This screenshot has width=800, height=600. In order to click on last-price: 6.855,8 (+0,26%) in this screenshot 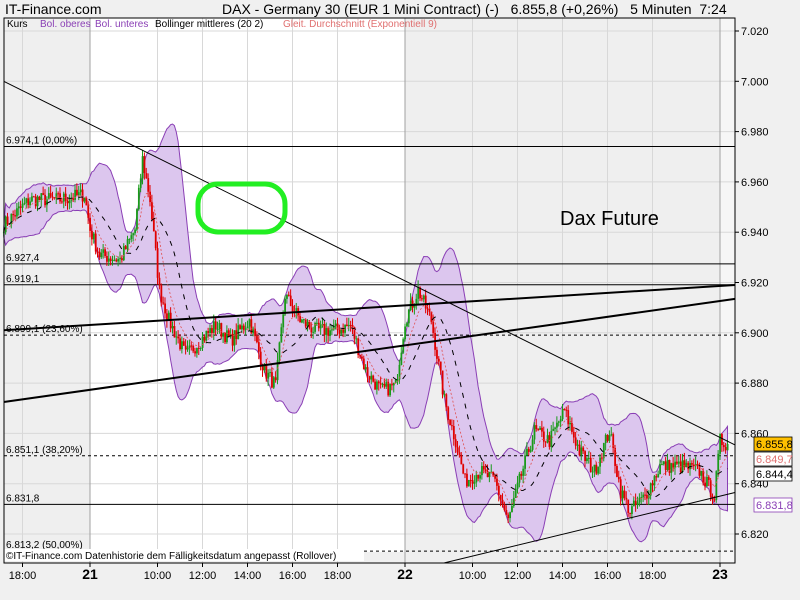, I will do `click(564, 9)`.